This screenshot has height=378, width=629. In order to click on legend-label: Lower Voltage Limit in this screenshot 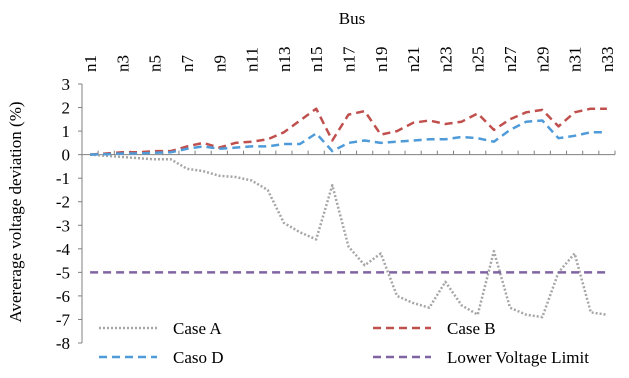, I will do `click(518, 357)`.